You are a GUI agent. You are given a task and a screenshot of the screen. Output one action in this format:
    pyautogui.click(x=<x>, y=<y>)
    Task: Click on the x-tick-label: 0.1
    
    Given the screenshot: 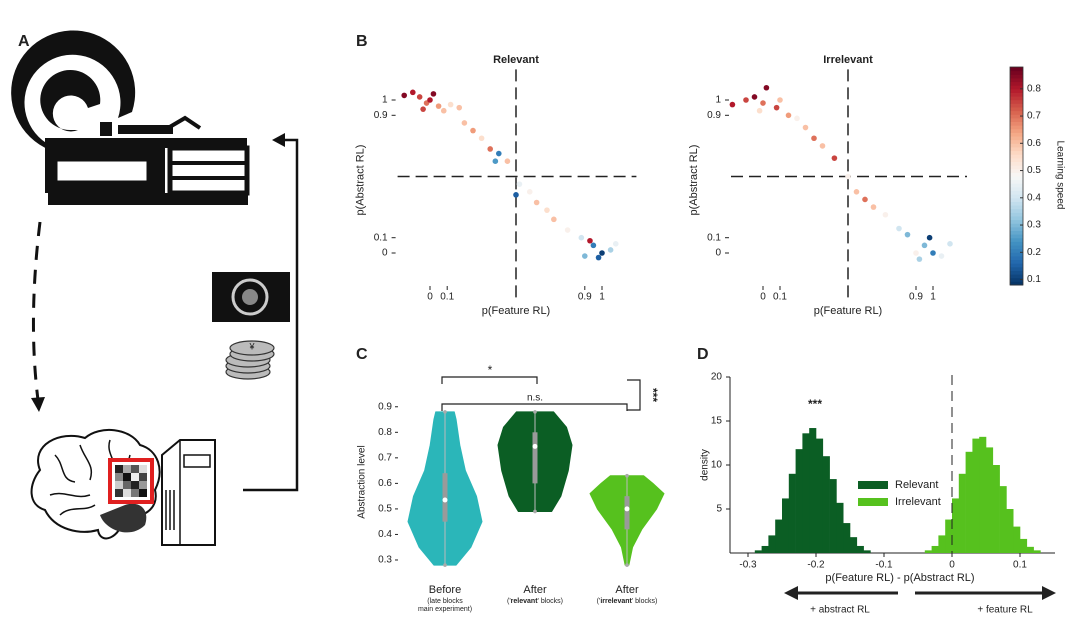 What is the action you would take?
    pyautogui.click(x=780, y=297)
    